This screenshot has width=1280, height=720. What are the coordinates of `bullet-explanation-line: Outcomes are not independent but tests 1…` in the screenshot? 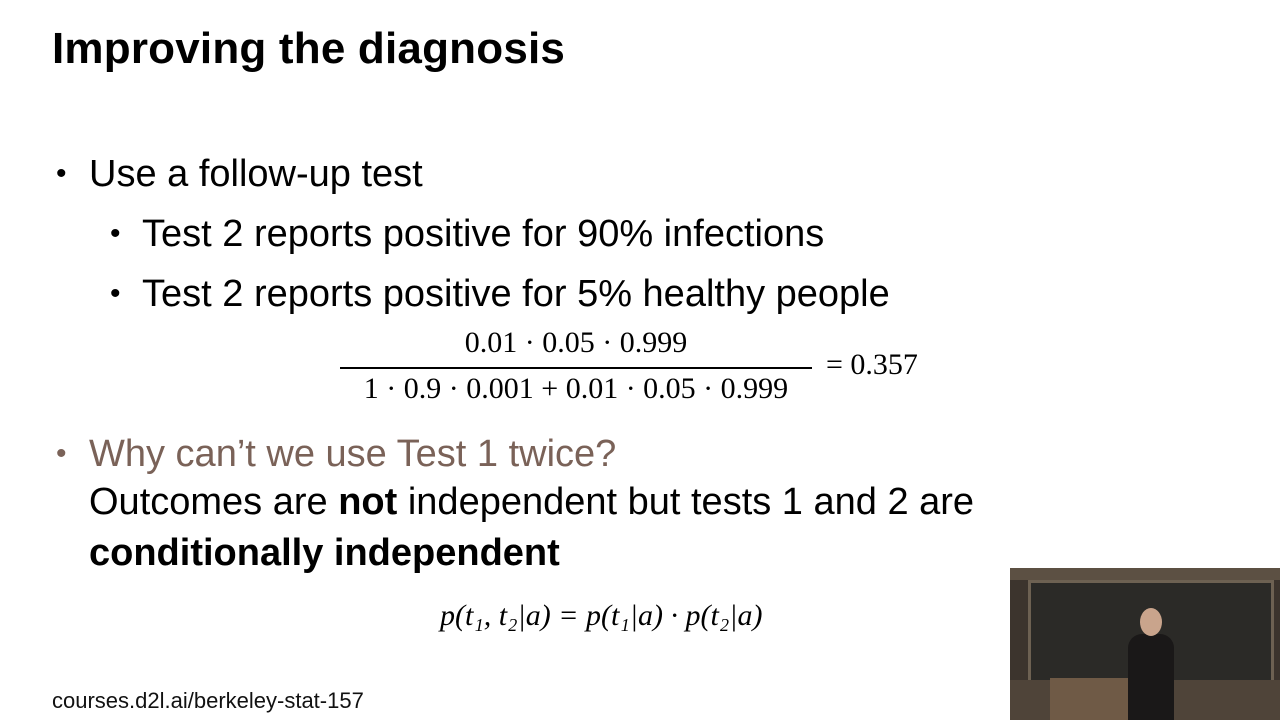 It's located at (531, 502).